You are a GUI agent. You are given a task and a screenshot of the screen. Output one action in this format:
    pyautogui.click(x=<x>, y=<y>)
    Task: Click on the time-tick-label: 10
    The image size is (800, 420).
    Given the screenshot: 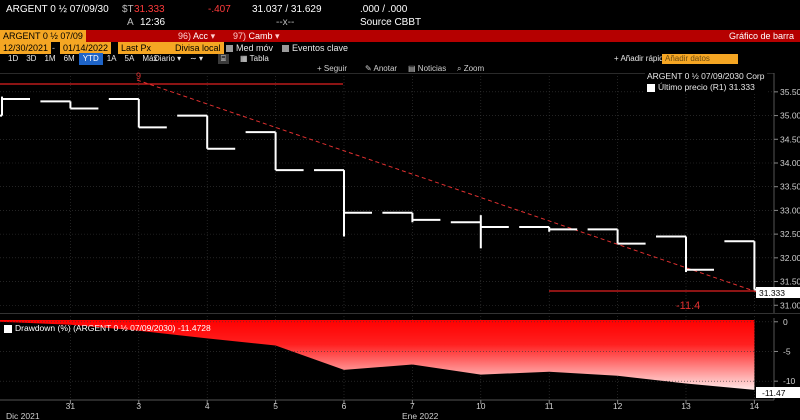 What is the action you would take?
    pyautogui.click(x=481, y=406)
    